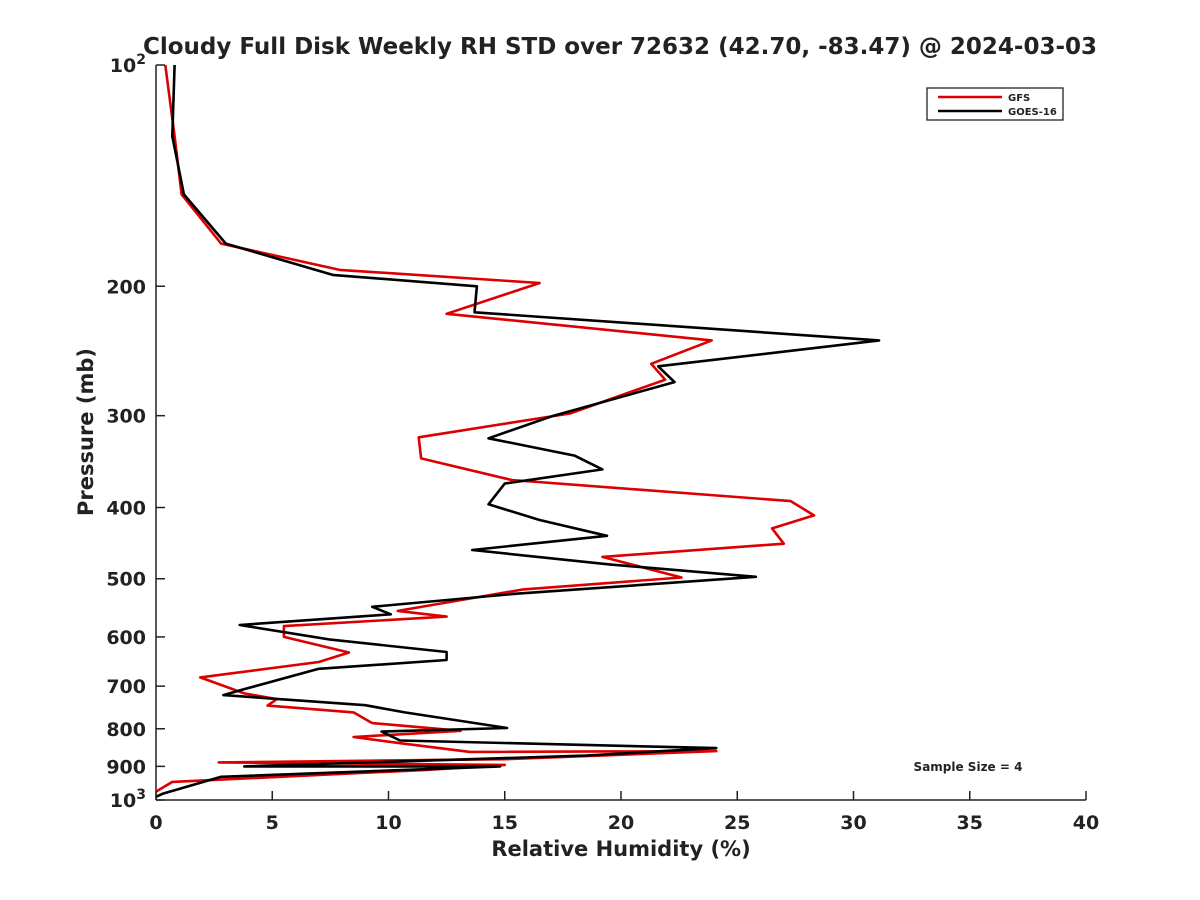  What do you see at coordinates (128, 64) in the screenshot?
I see `y-tick-label: 10²` at bounding box center [128, 64].